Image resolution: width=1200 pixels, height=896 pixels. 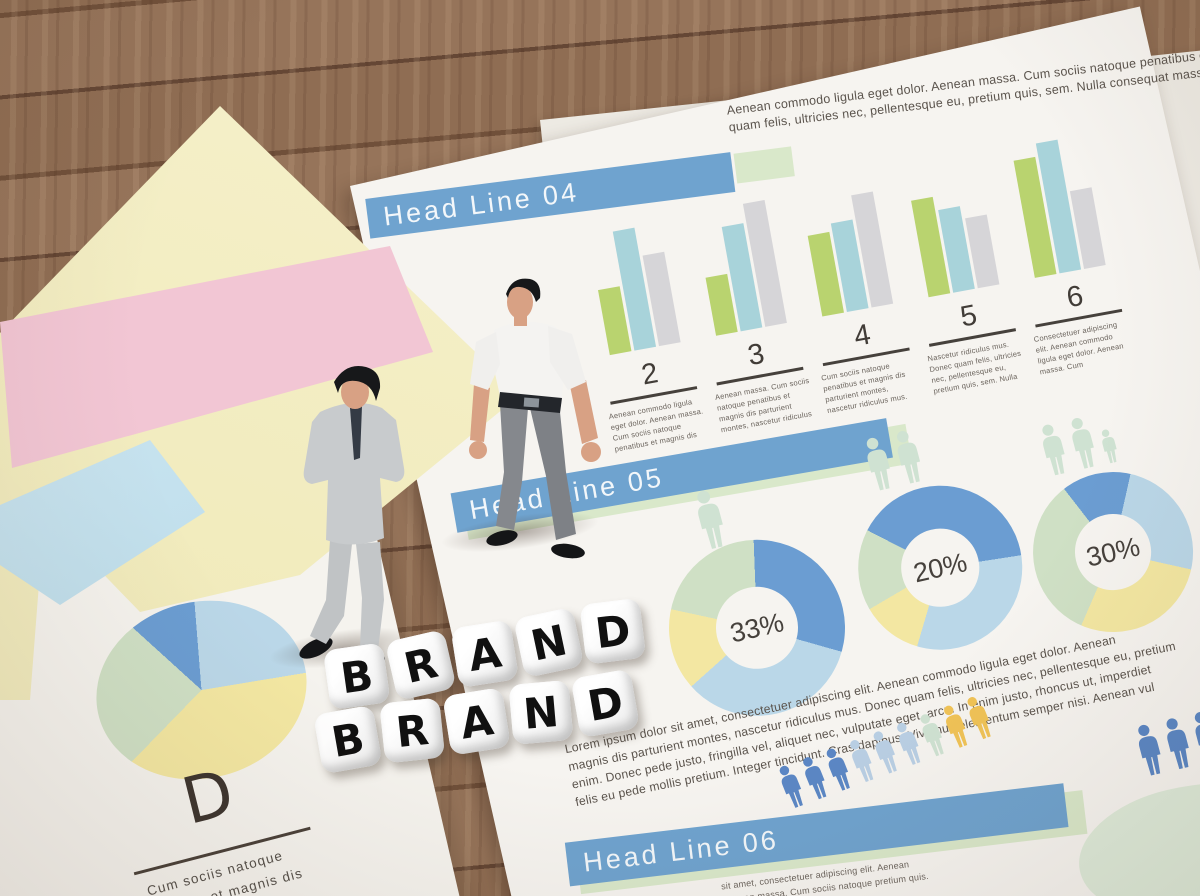 What do you see at coordinates (757, 628) in the screenshot?
I see `donut-33-label: 33%` at bounding box center [757, 628].